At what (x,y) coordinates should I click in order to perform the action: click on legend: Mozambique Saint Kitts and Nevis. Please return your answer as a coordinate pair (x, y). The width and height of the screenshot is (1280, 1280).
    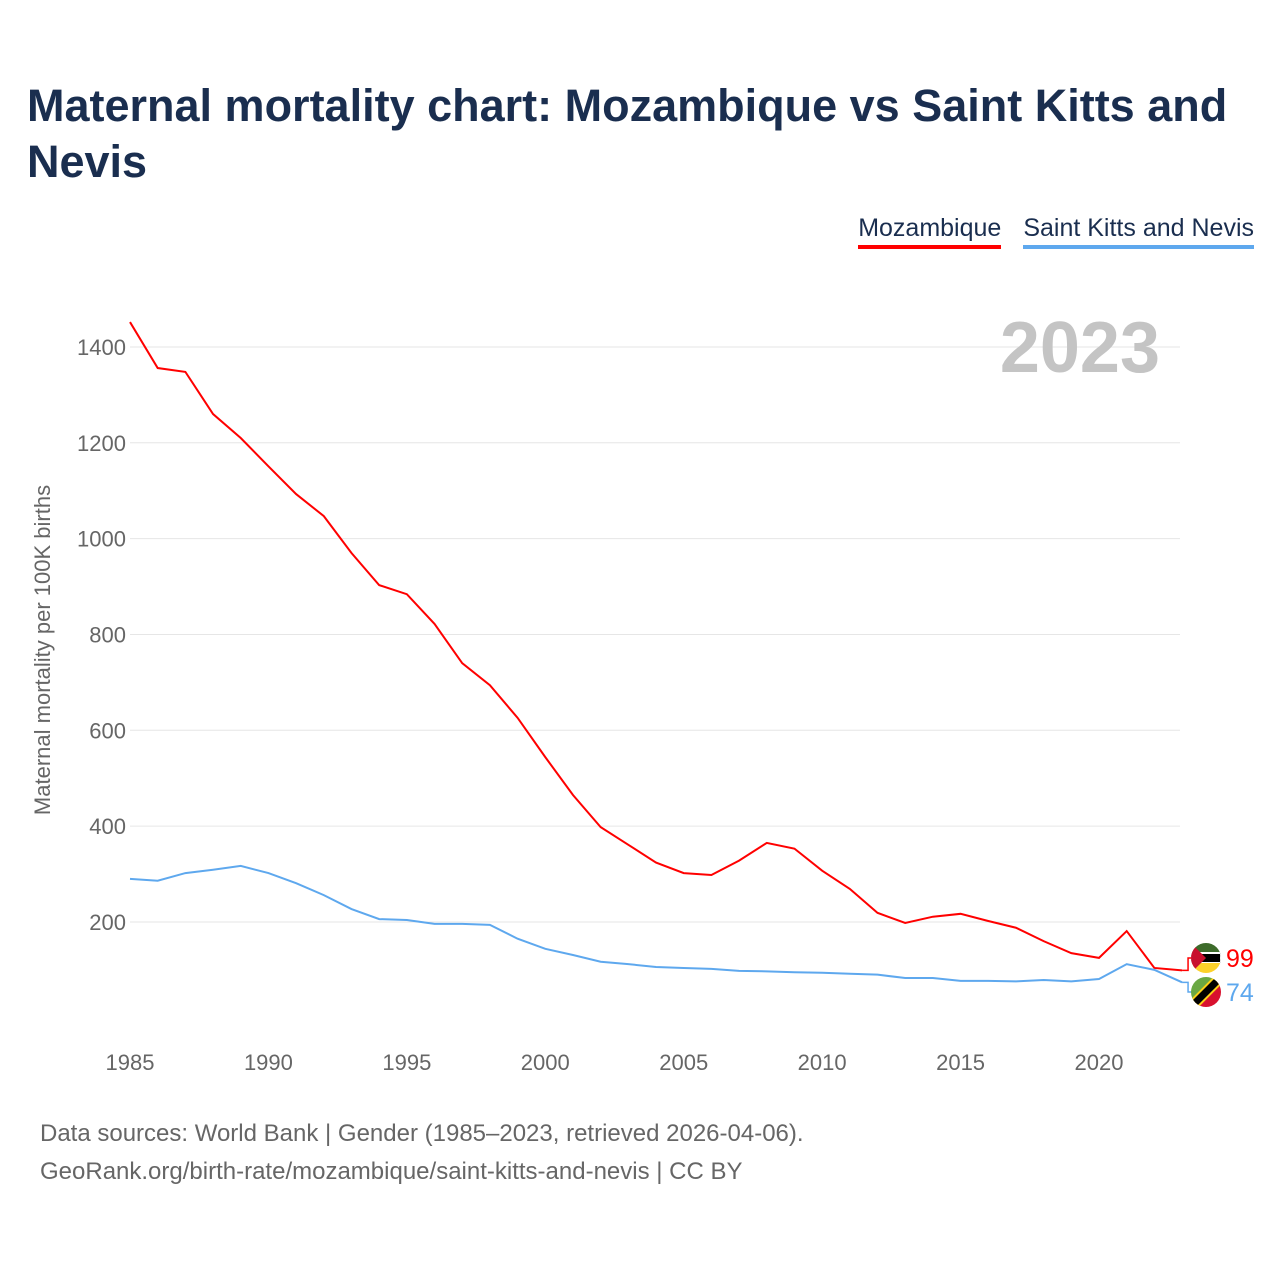
    Looking at the image, I should click on (1056, 231).